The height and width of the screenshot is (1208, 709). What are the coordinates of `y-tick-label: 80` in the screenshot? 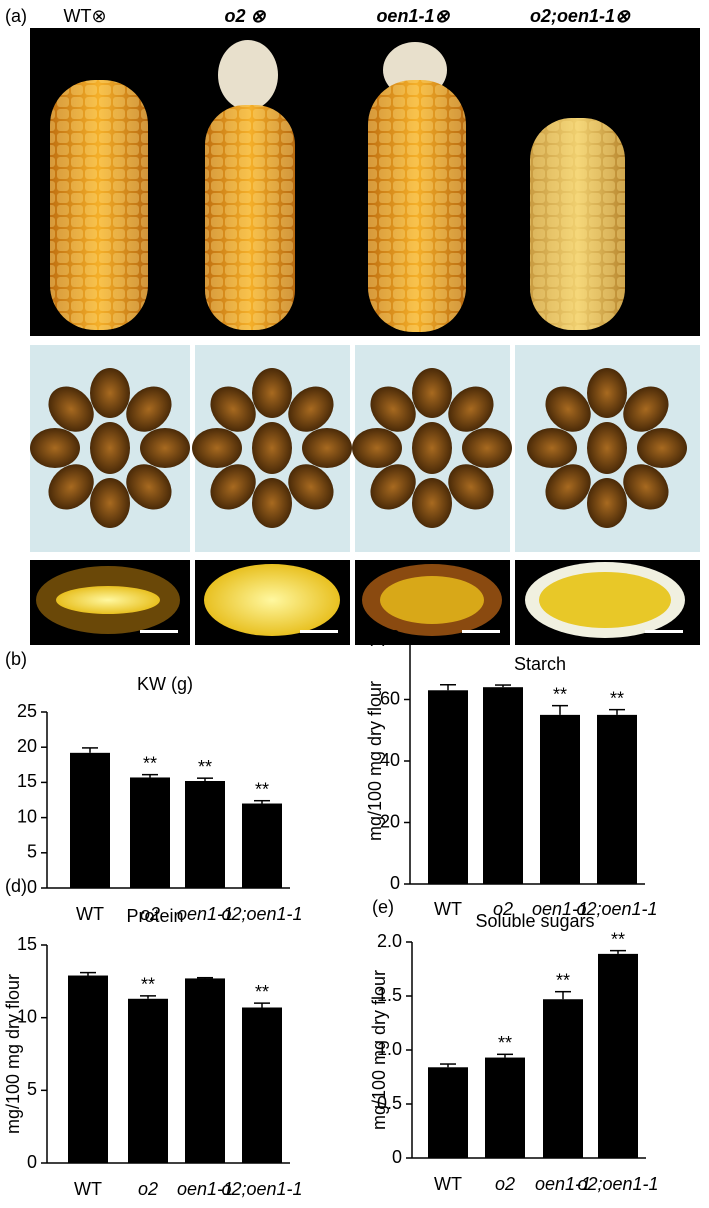 It's located at (390, 637).